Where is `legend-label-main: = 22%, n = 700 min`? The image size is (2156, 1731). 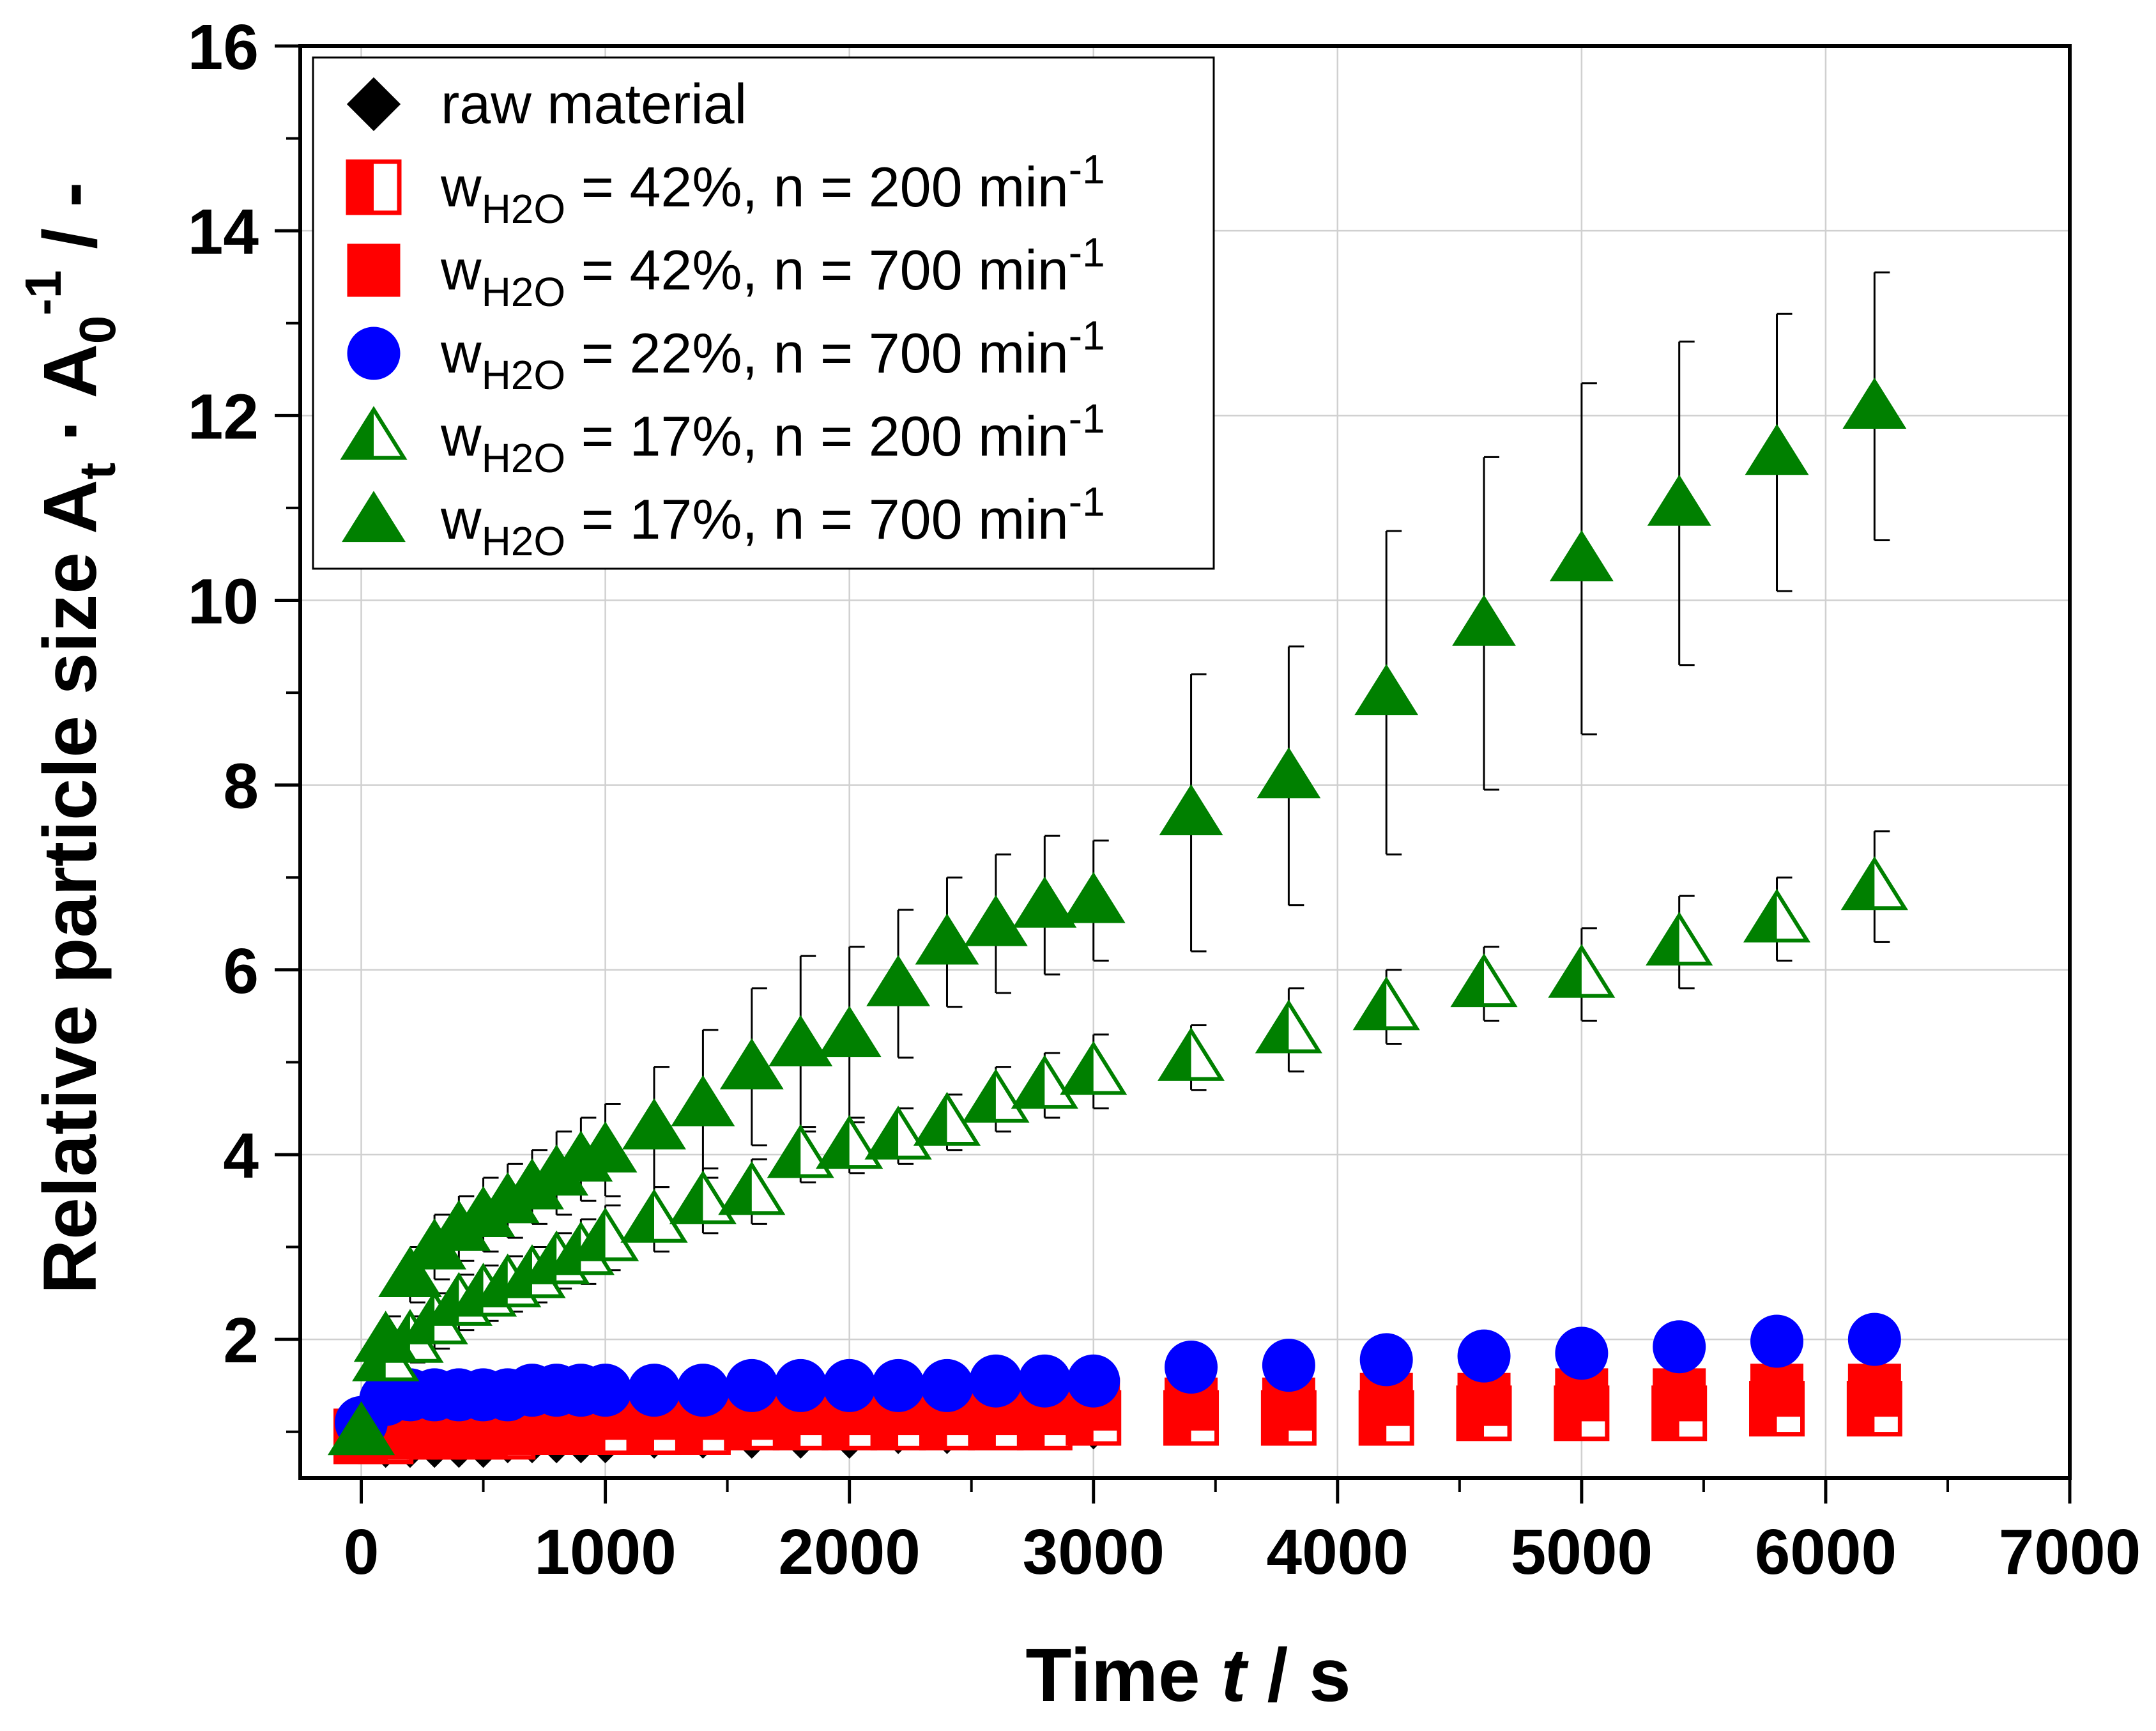
legend-label-main: = 22%, n = 700 min is located at coordinates (817, 353).